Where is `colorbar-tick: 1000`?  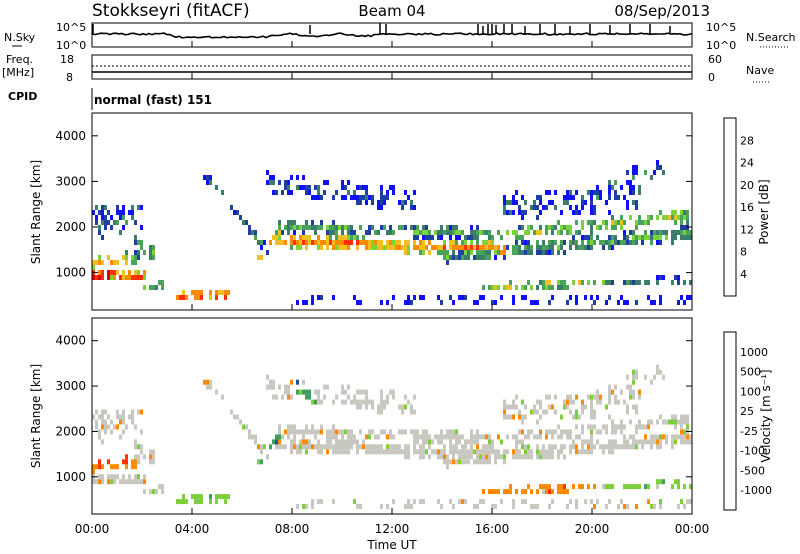
colorbar-tick: 1000 is located at coordinates (754, 352).